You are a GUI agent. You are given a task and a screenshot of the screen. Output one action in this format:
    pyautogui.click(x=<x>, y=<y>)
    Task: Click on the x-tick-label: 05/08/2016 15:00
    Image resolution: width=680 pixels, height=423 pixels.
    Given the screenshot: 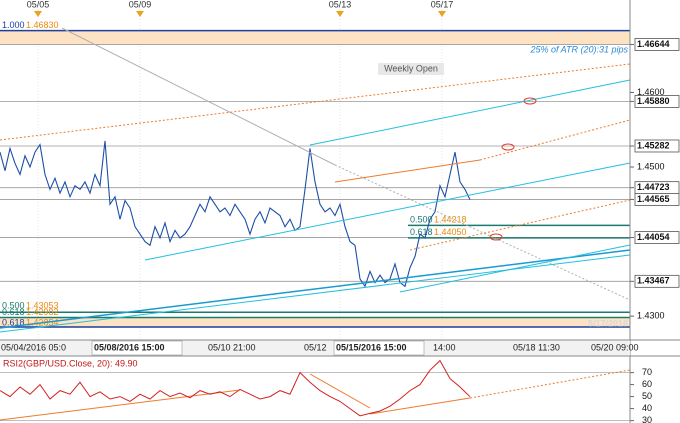 What is the action you would take?
    pyautogui.click(x=129, y=347)
    